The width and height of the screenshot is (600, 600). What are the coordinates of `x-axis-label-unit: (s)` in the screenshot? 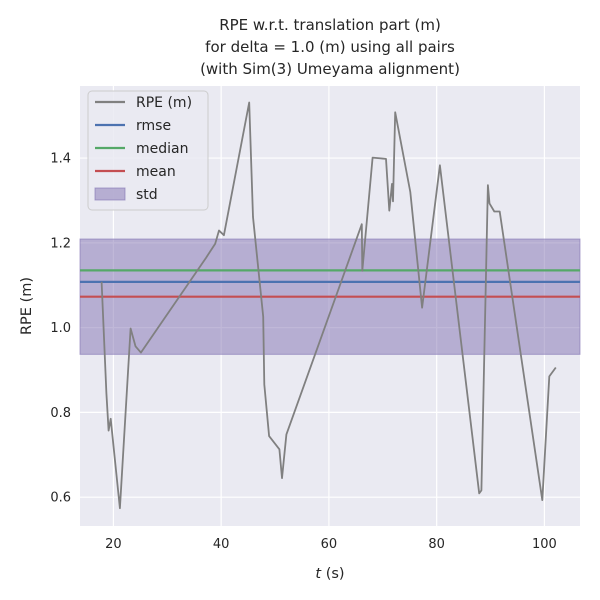 It's located at (332, 574).